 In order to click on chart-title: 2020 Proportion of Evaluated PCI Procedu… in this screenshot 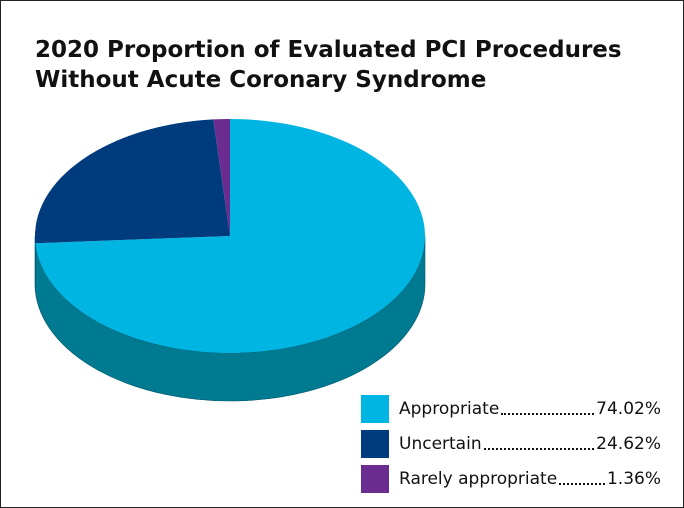, I will do `click(328, 65)`.